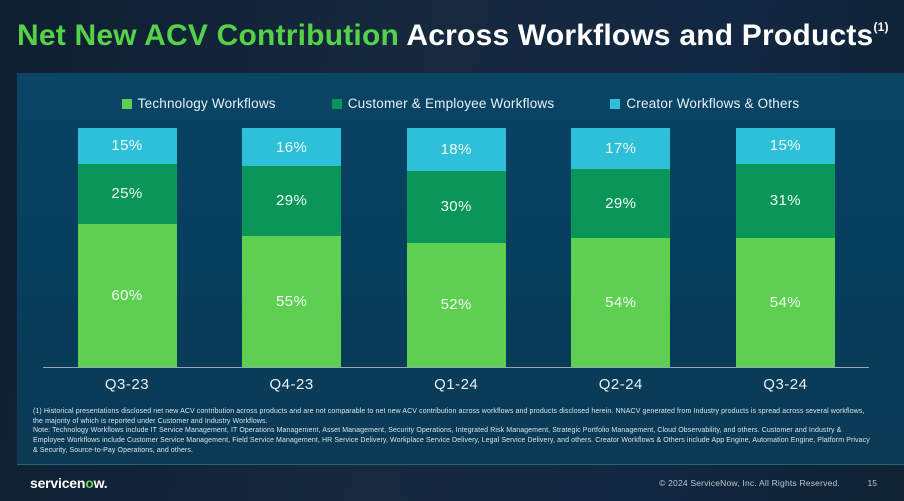  I want to click on bar-q3-23: 60% 25% 15%, so click(127, 247).